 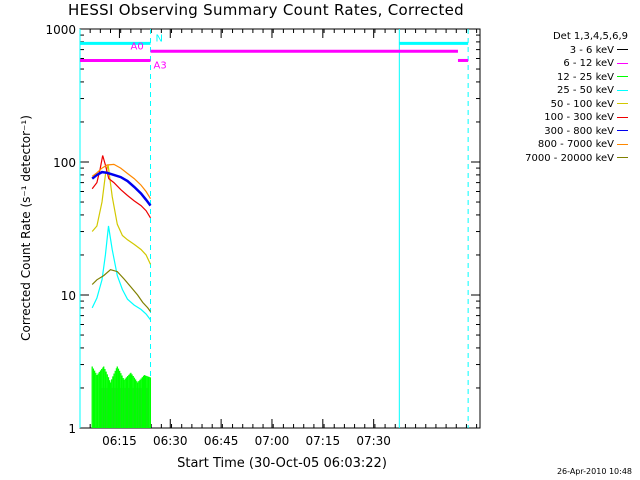 What do you see at coordinates (373, 441) in the screenshot?
I see `x-tick-label: 07:30` at bounding box center [373, 441].